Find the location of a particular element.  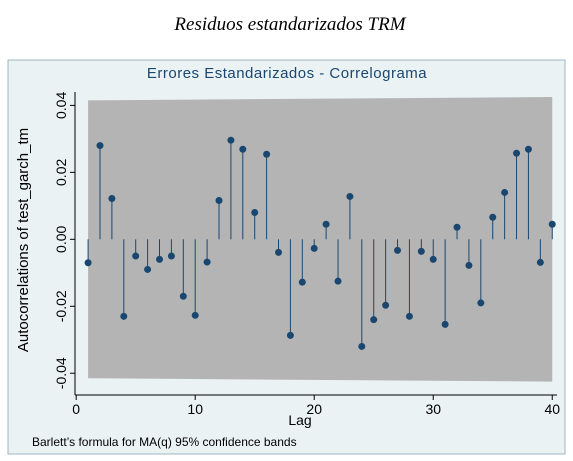

x-tick-label: 20 is located at coordinates (314, 409).